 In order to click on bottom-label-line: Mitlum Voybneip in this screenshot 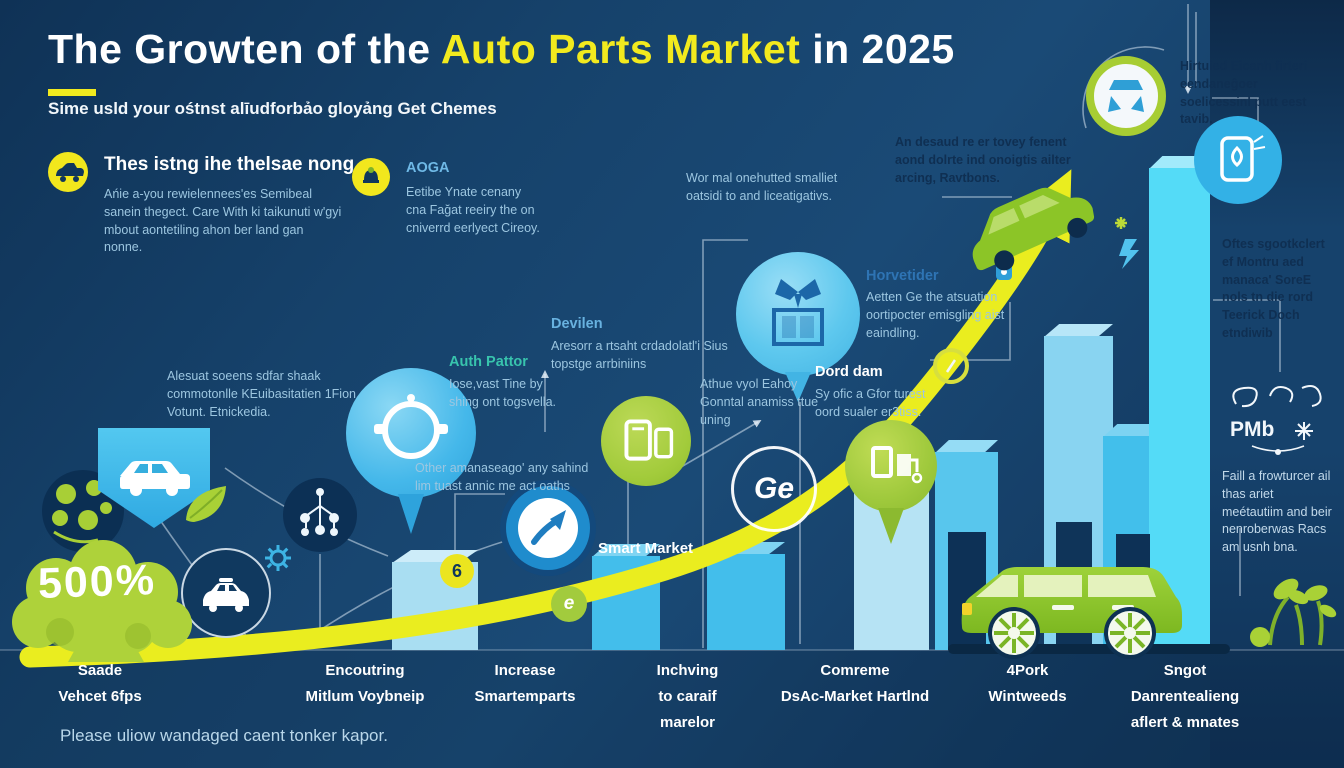, I will do `click(365, 696)`.